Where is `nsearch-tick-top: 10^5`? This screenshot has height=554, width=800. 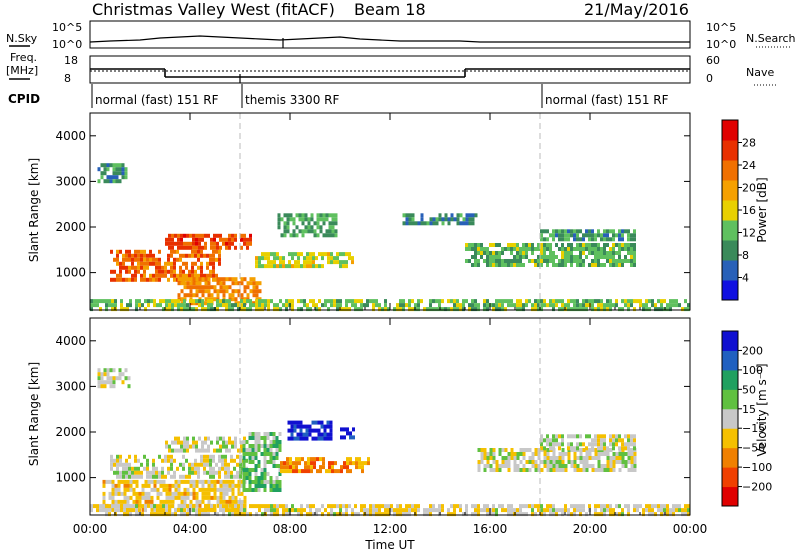
nsearch-tick-top: 10^5 is located at coordinates (721, 27).